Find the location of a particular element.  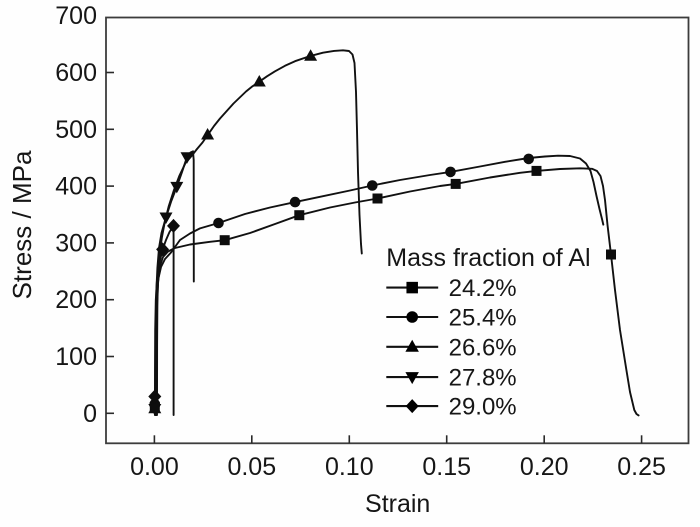

svg-text: 25.4% is located at coordinates (483, 318).